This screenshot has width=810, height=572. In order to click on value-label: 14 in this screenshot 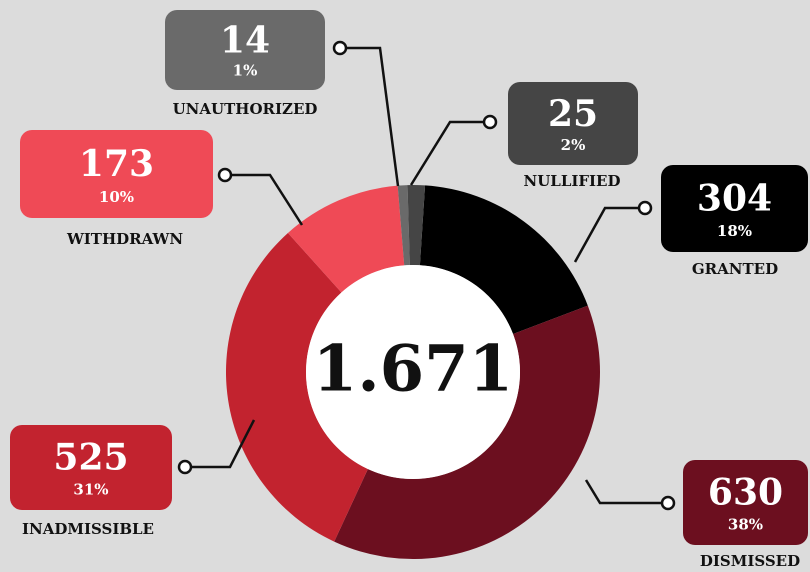, I will do `click(245, 41)`.